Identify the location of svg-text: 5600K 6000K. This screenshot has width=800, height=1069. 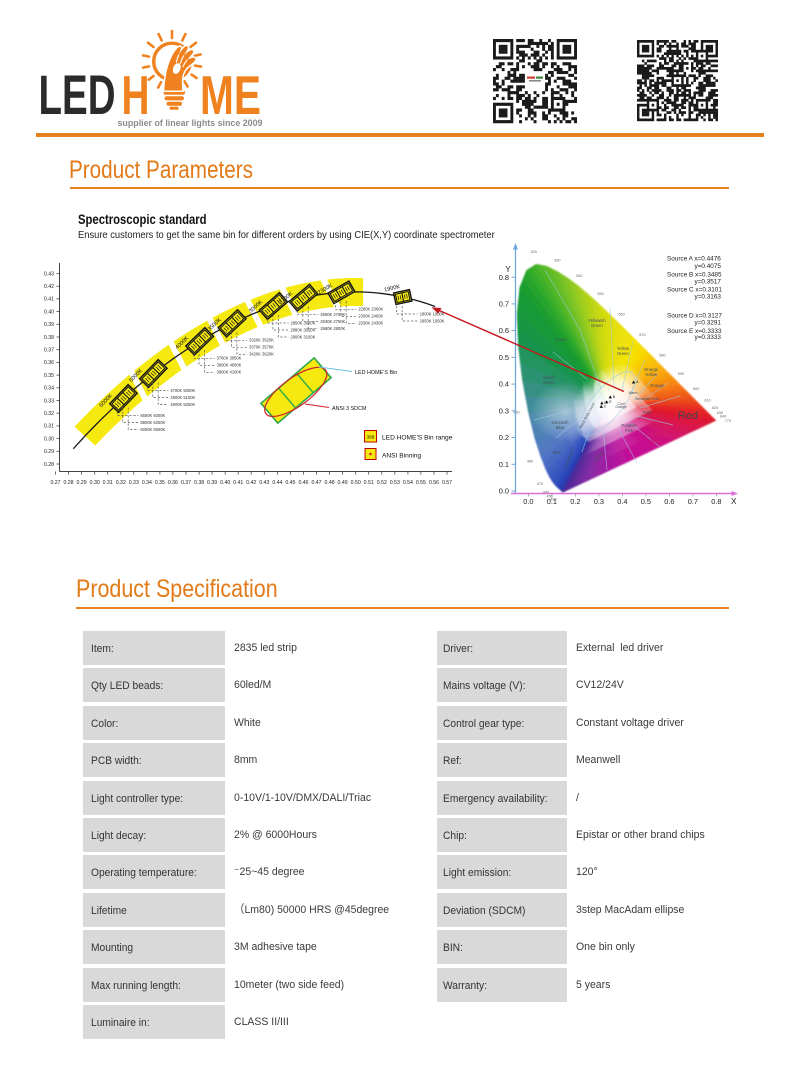
(152, 415).